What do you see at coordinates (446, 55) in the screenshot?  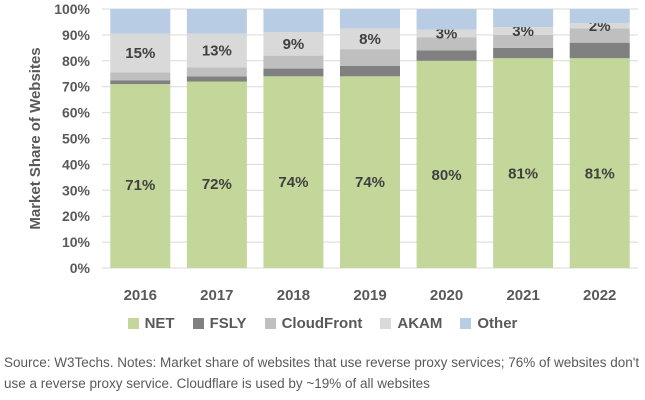 I see `bar-fsly-2020` at bounding box center [446, 55].